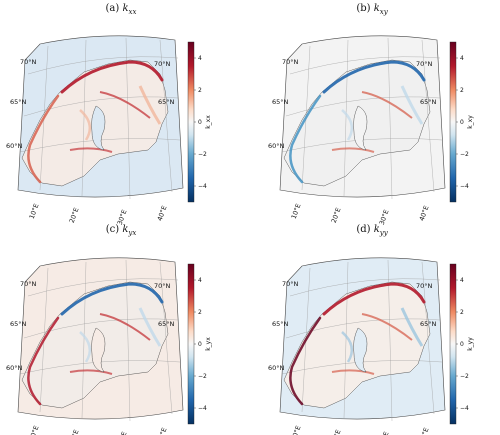 The height and width of the screenshot is (435, 500). Describe the element at coordinates (372, 230) in the screenshot. I see `panel-title-d: (d) kyy` at that location.